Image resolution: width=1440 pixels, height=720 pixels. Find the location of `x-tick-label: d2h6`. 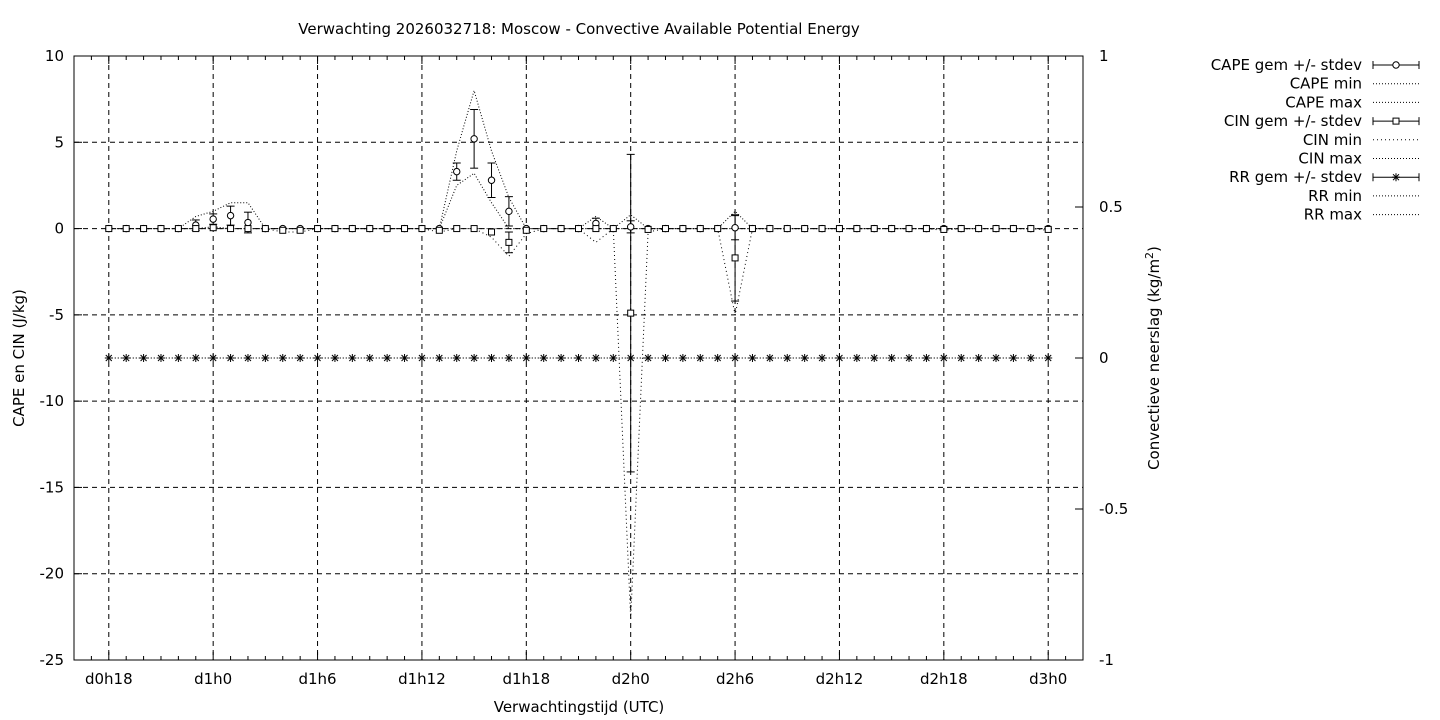

x-tick-label: d2h6 is located at coordinates (735, 679).